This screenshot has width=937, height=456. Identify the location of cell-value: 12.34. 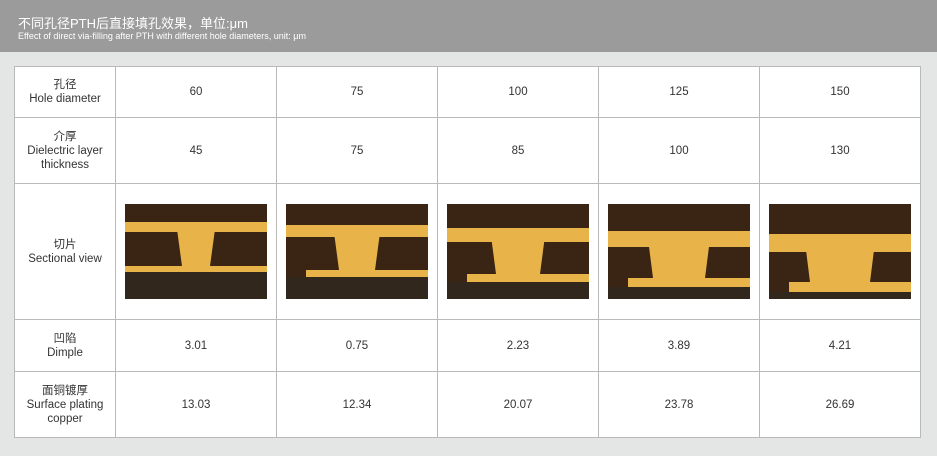
(357, 404).